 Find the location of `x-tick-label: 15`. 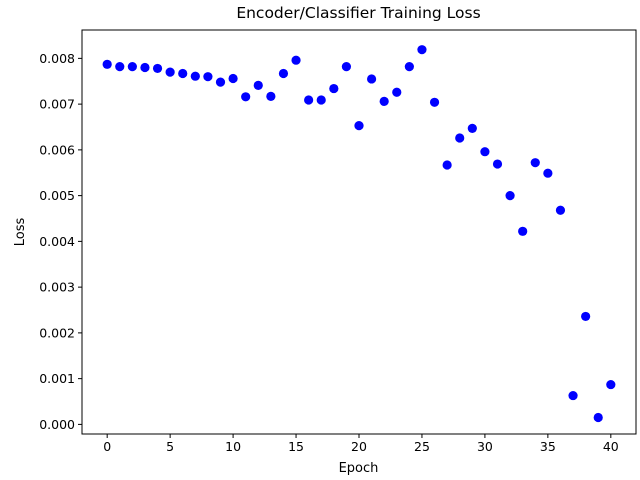

x-tick-label: 15 is located at coordinates (296, 446).